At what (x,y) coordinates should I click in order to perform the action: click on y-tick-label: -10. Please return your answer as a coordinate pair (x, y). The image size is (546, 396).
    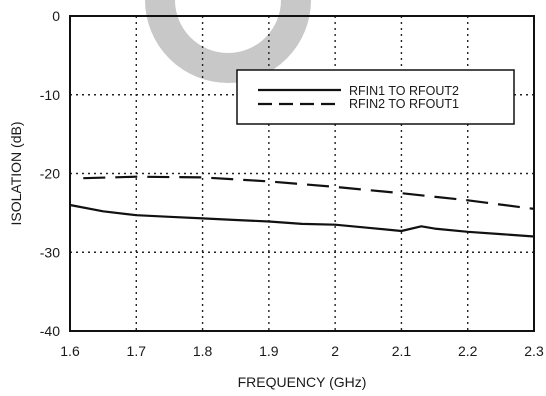
    Looking at the image, I should click on (50, 95).